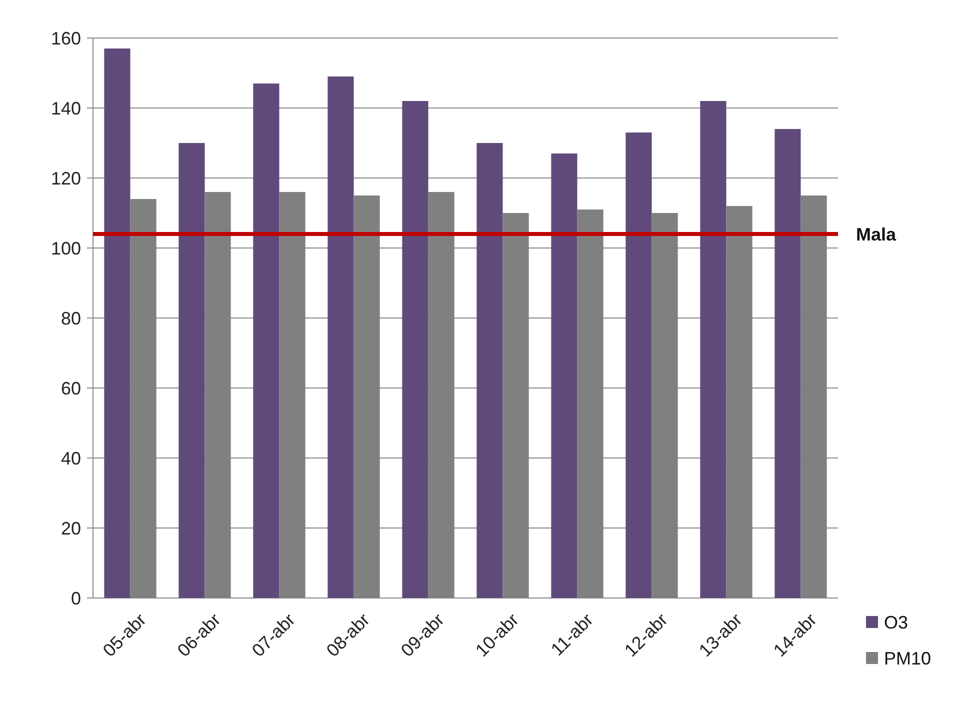 The height and width of the screenshot is (720, 960). Describe the element at coordinates (65, 248) in the screenshot. I see `y-tick-label: 100` at that location.